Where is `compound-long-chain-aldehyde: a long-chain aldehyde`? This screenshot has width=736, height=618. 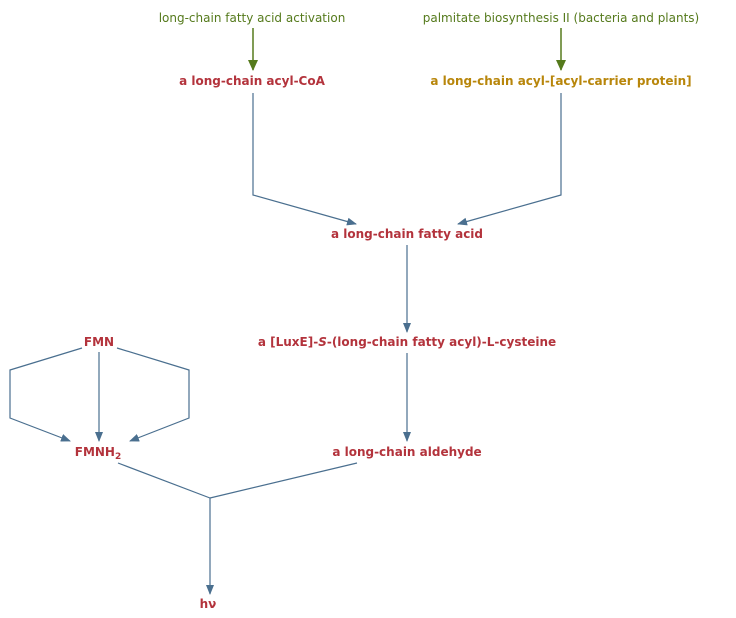 compound-long-chain-aldehyde: a long-chain aldehyde is located at coordinates (406, 452).